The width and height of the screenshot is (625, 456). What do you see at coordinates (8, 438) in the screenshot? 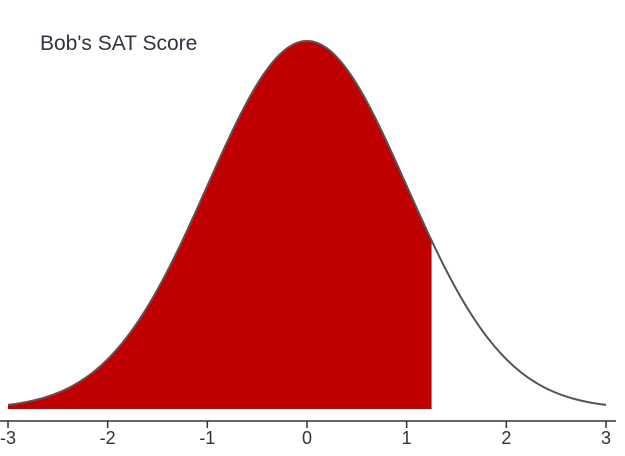
I see `x-tick-label: -3` at bounding box center [8, 438].